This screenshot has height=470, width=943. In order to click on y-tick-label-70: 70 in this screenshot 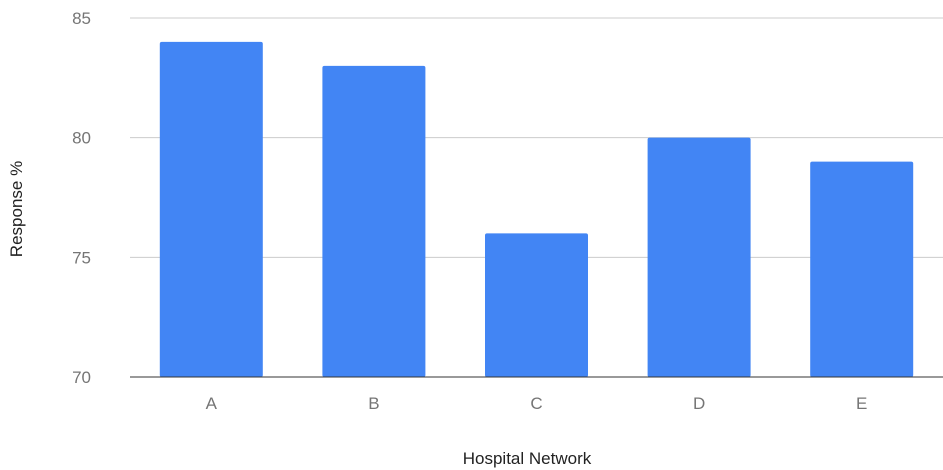, I will do `click(81, 377)`.